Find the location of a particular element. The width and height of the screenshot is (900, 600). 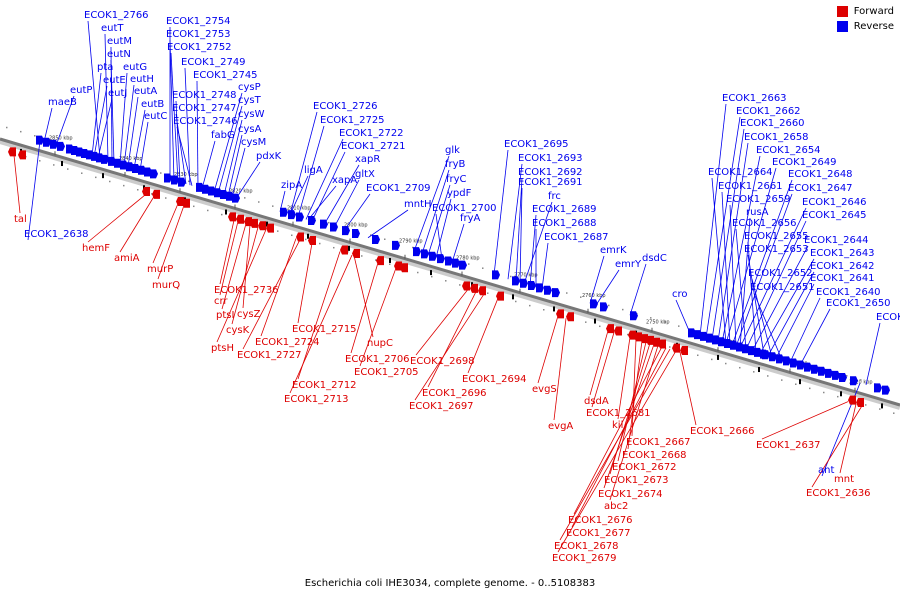

forward-gene-label: ECOK1_2706 is located at coordinates (377, 359).